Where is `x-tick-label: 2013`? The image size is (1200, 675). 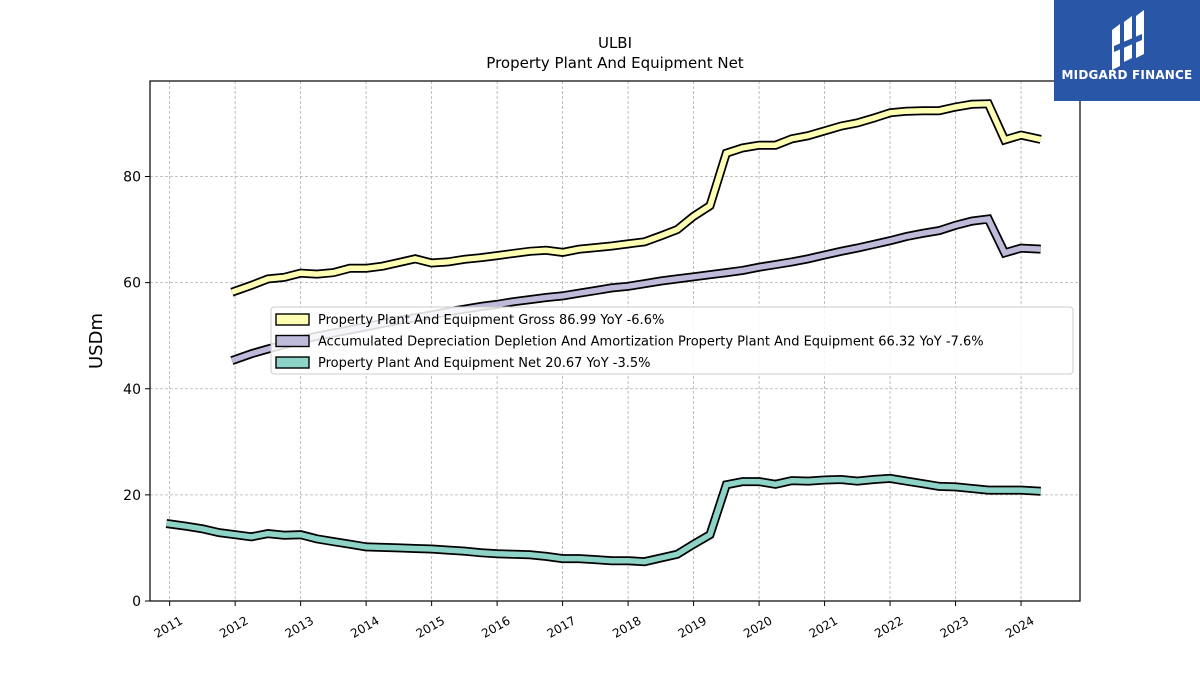
x-tick-label: 2013 is located at coordinates (299, 626).